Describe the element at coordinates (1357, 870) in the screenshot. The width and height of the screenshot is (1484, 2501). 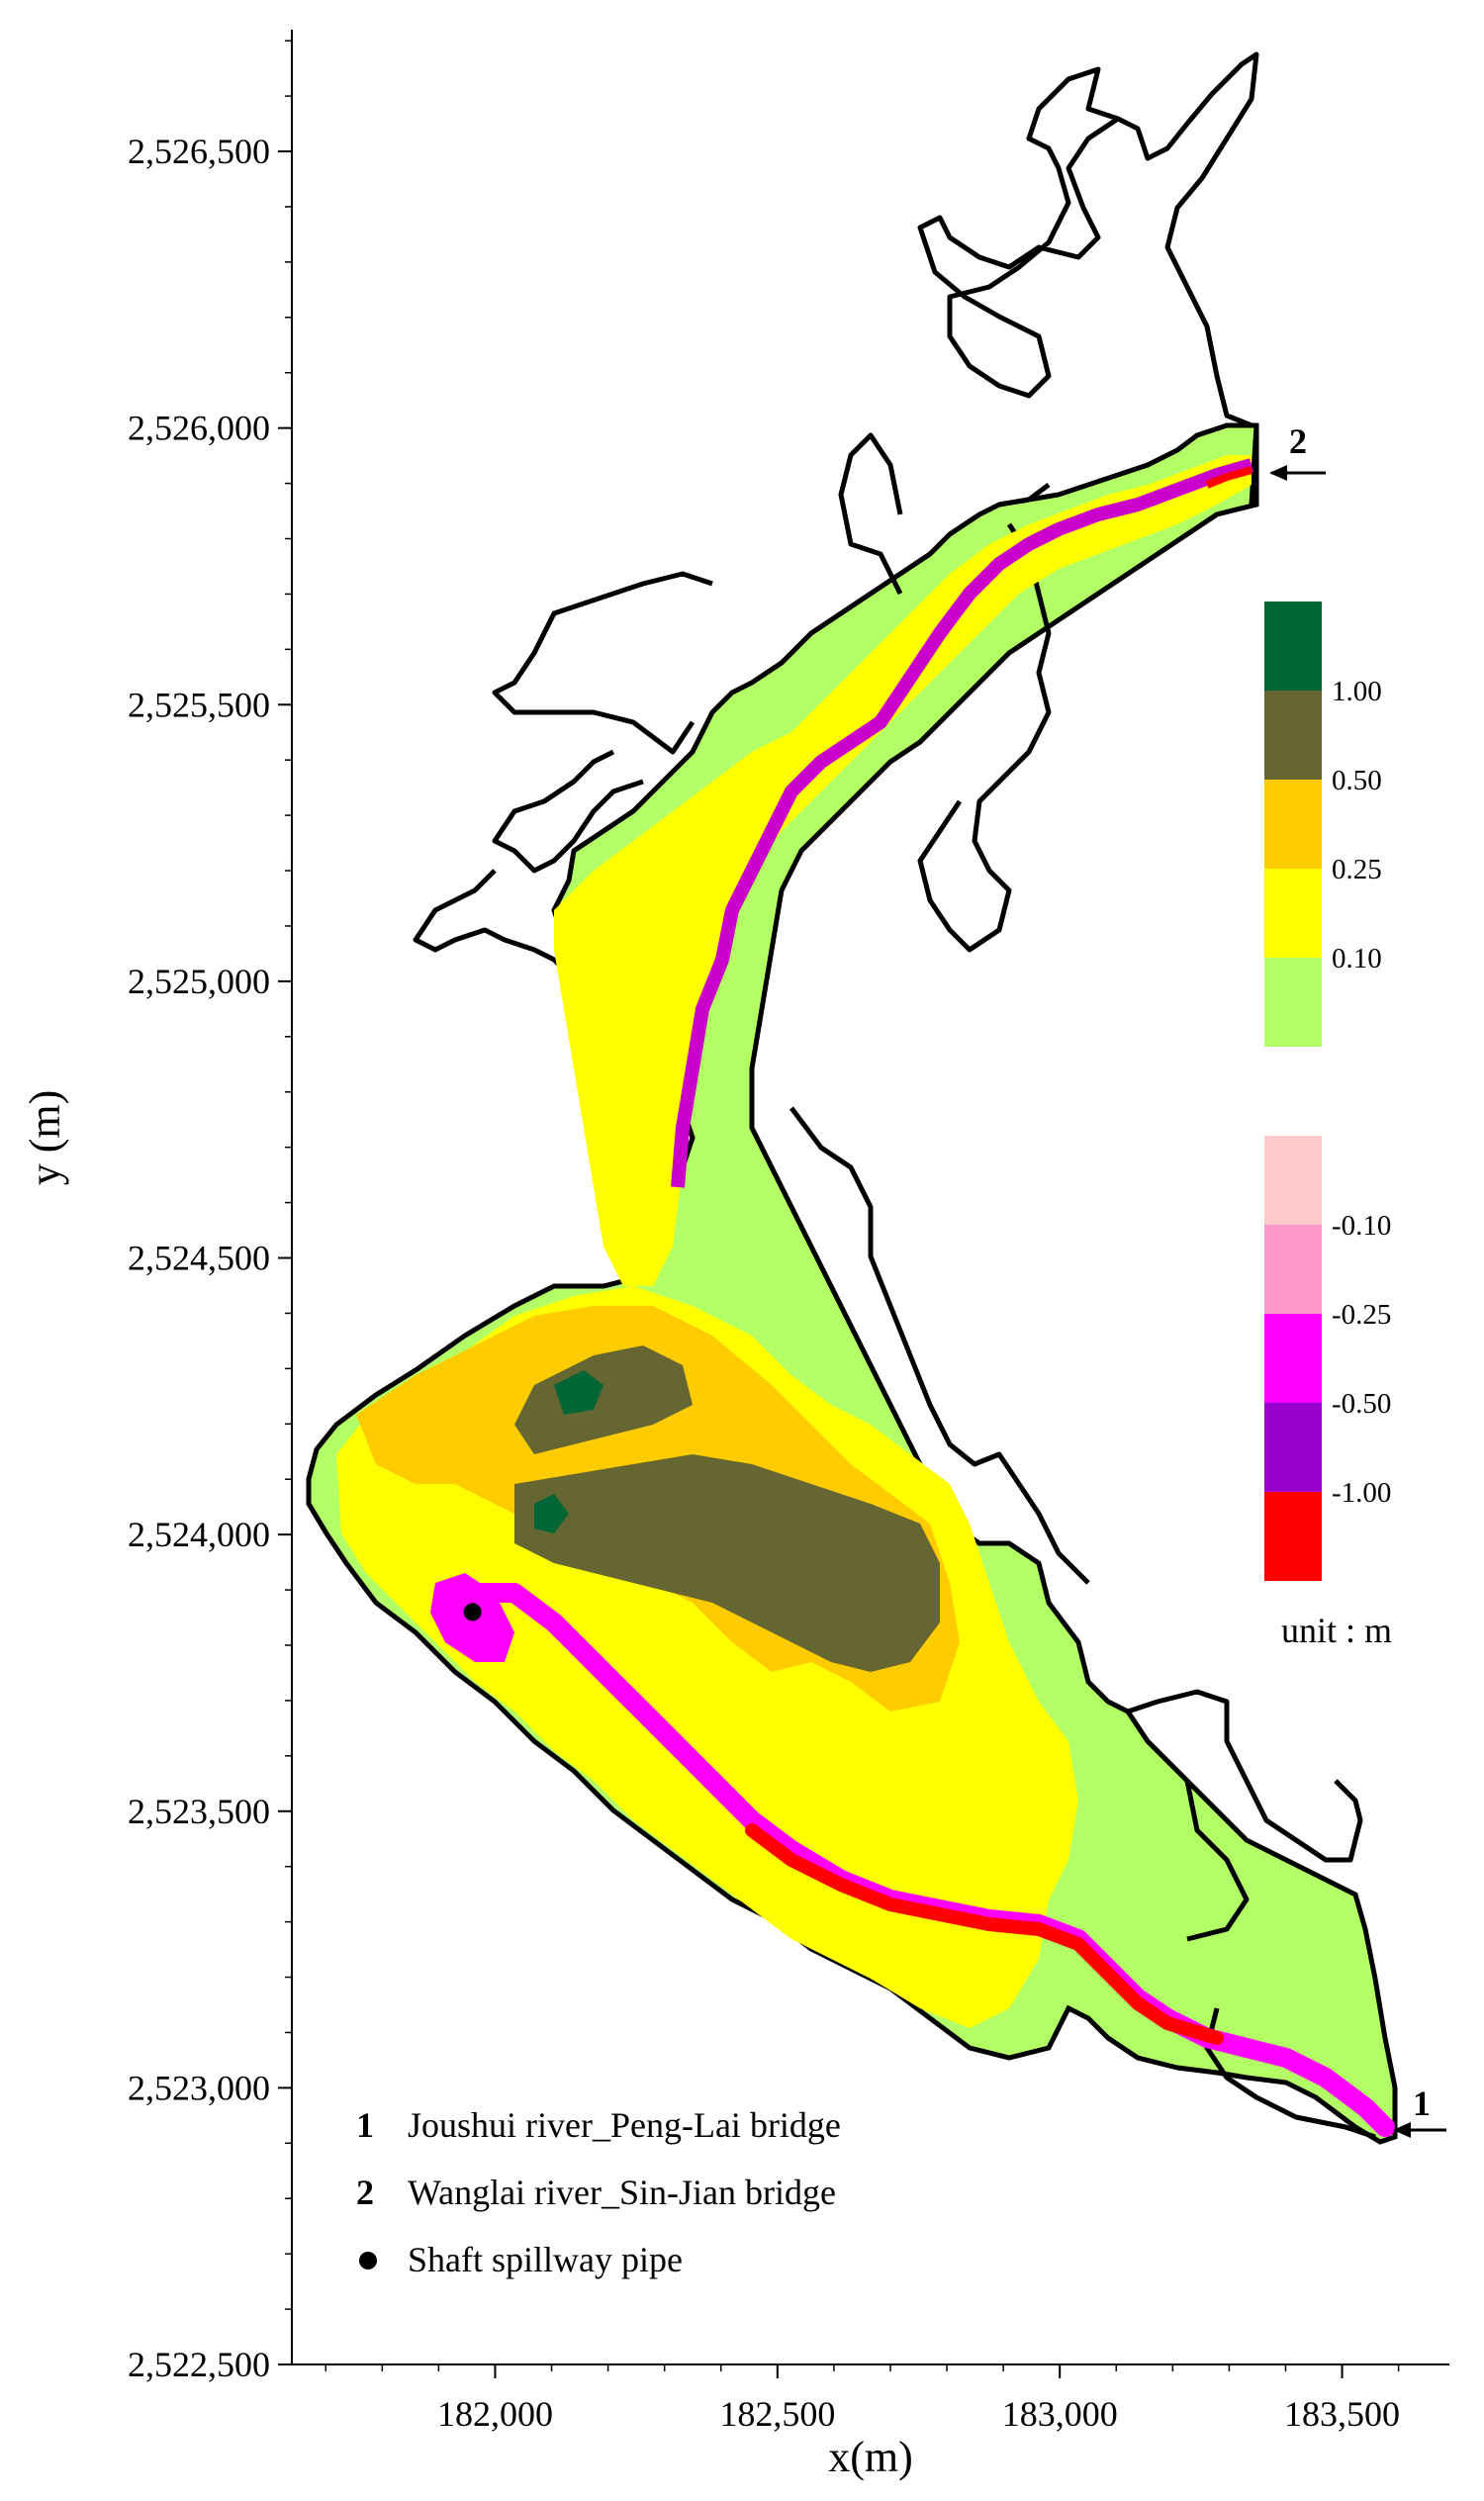
I see `legend-label: 0.25` at that location.